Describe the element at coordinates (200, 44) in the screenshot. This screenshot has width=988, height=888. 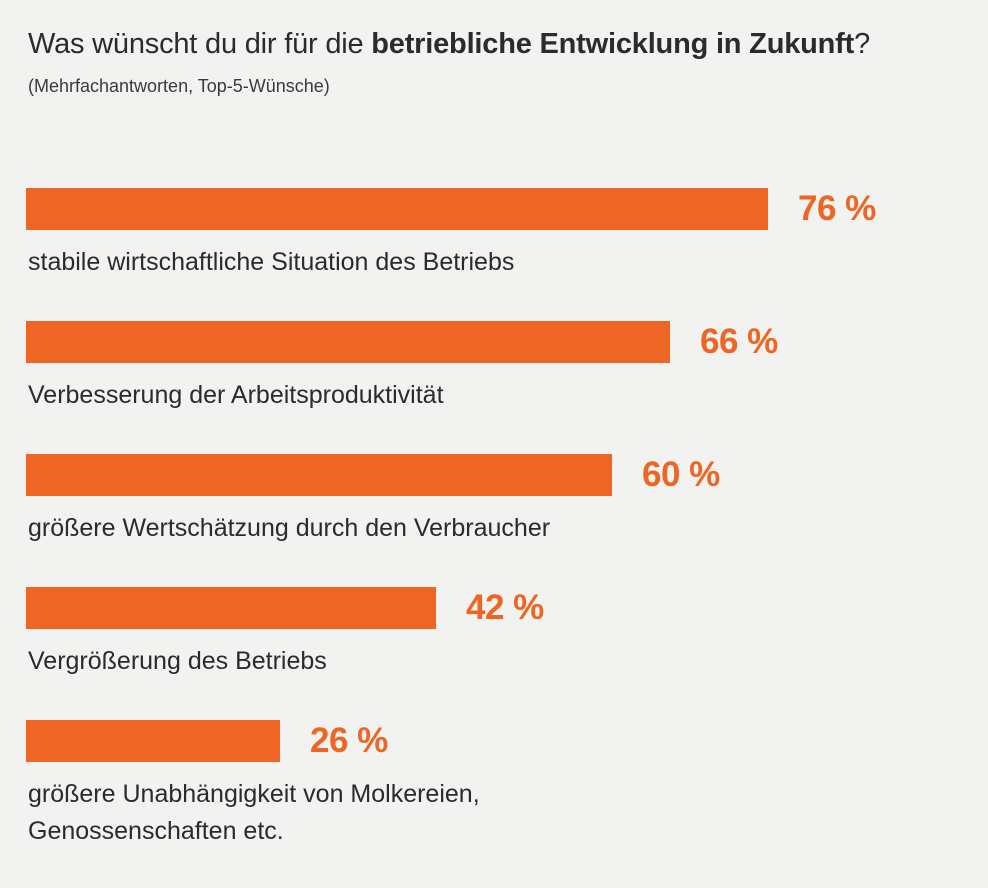
I see `title-prefix: Was wünscht du dir für die` at that location.